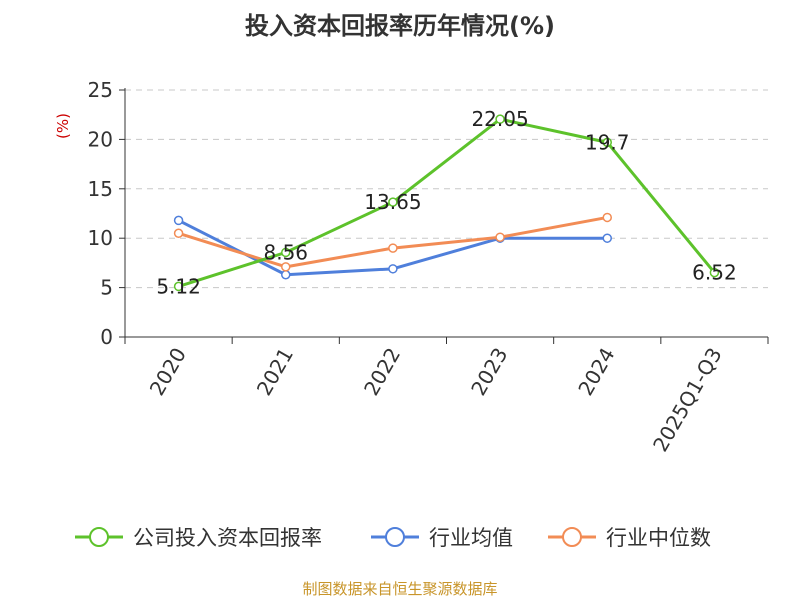  I want to click on x-tick-label: 2021, so click(275, 372).